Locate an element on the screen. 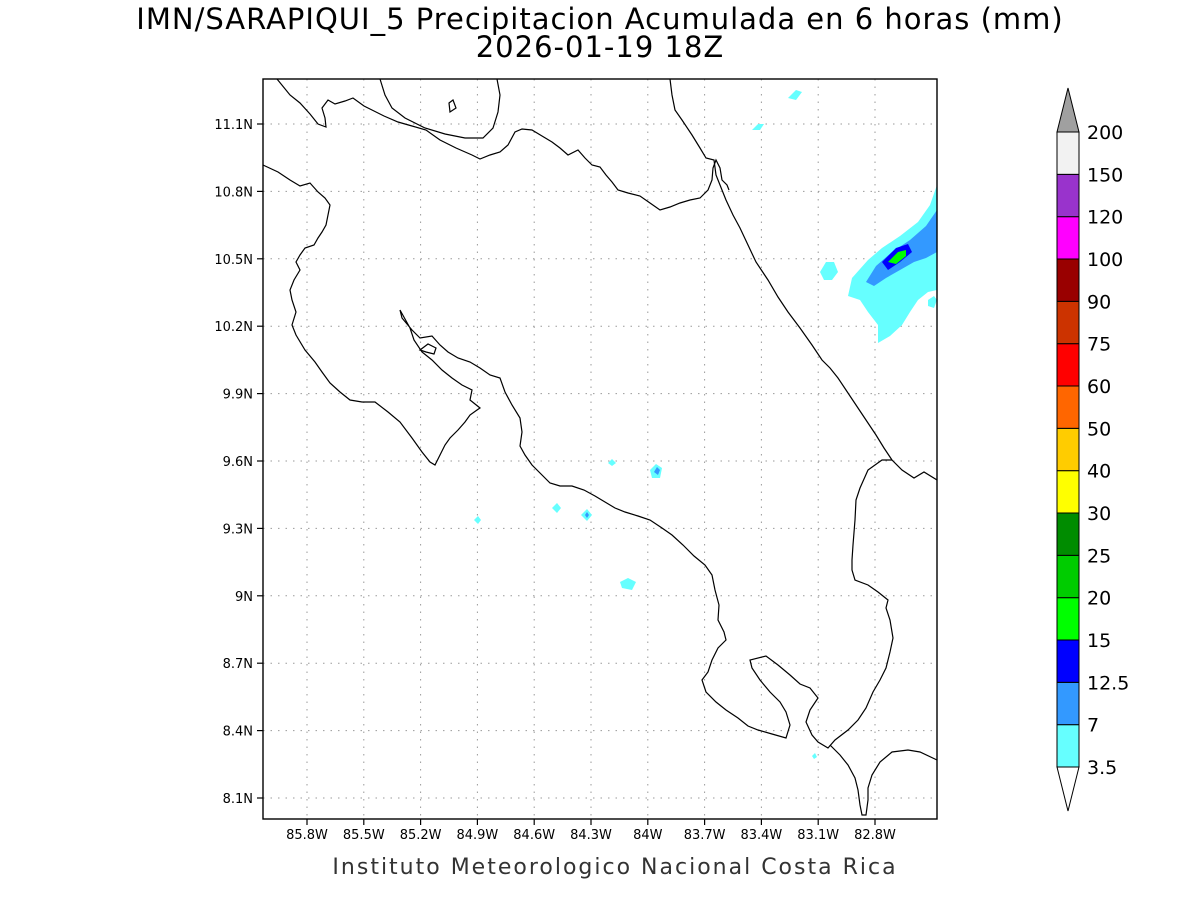 This screenshot has width=1200, height=900. coastline-nicaragua-coast is located at coordinates (503, 145).